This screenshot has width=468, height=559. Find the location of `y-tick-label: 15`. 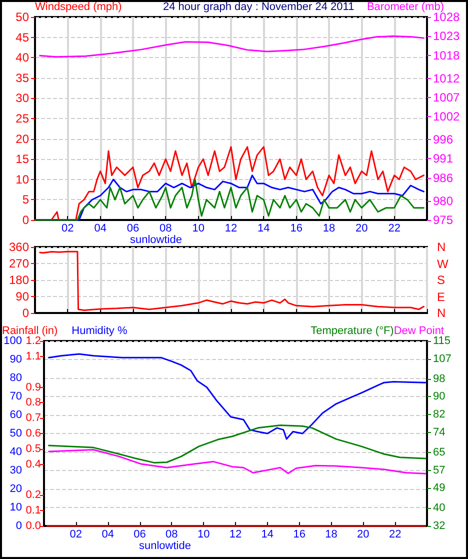

y-tick-label: 15 is located at coordinates (23, 159).